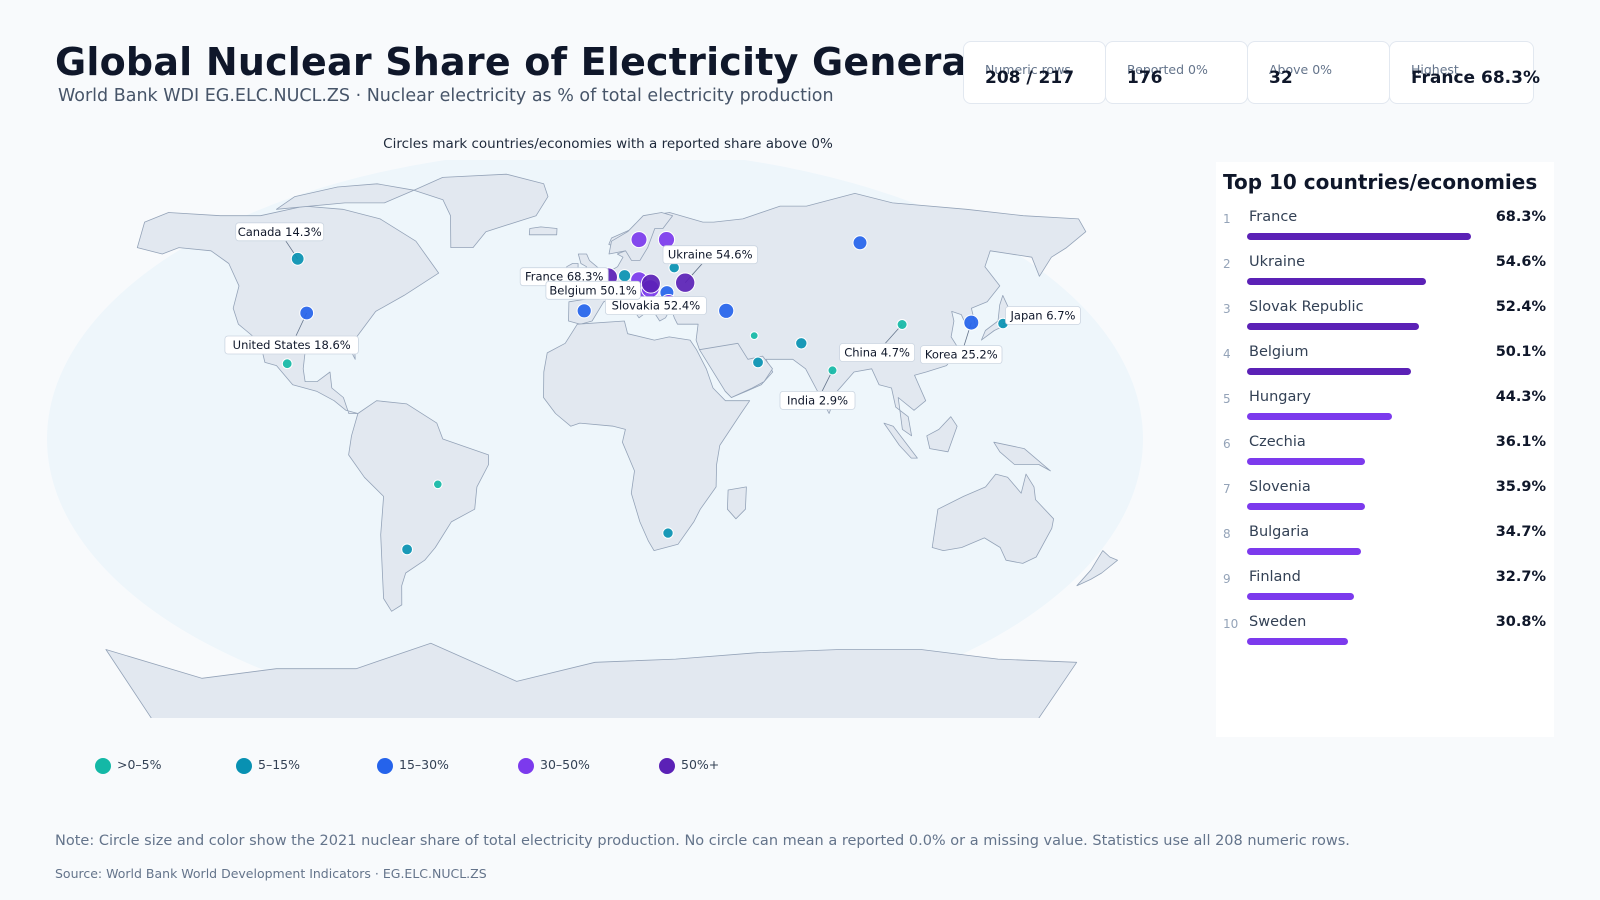 Image resolution: width=1600 pixels, height=900 pixels. I want to click on marker-india, so click(832, 370).